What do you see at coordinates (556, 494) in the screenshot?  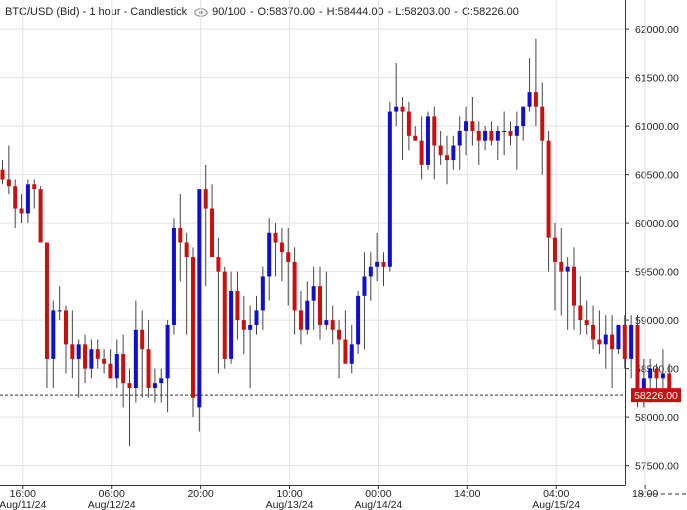 I see `x-tick-label: 04:00` at bounding box center [556, 494].